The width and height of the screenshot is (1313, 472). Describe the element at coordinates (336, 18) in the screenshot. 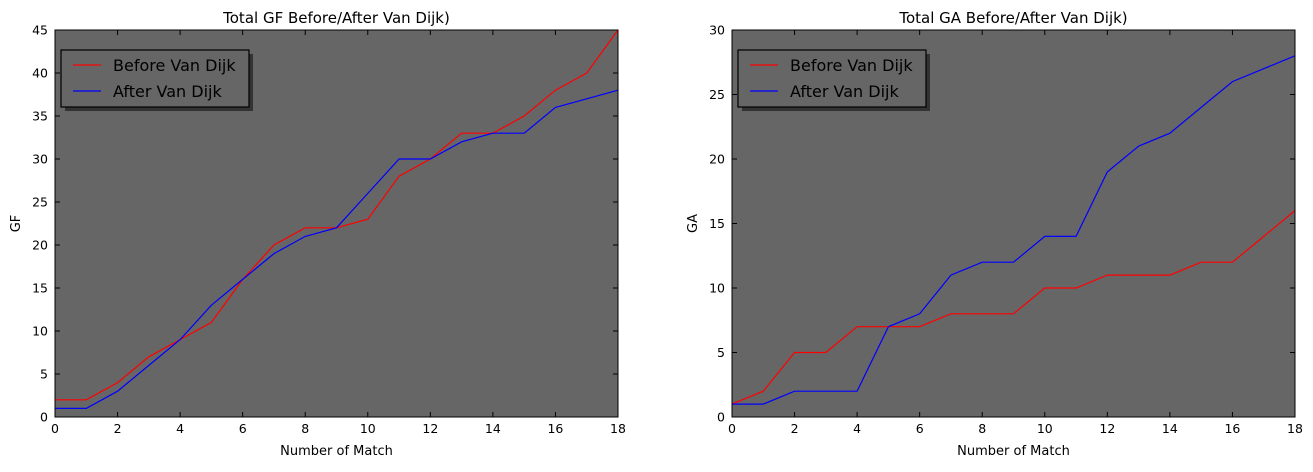

I see `chart-title: Total GF Before/After Van Dijk)` at that location.